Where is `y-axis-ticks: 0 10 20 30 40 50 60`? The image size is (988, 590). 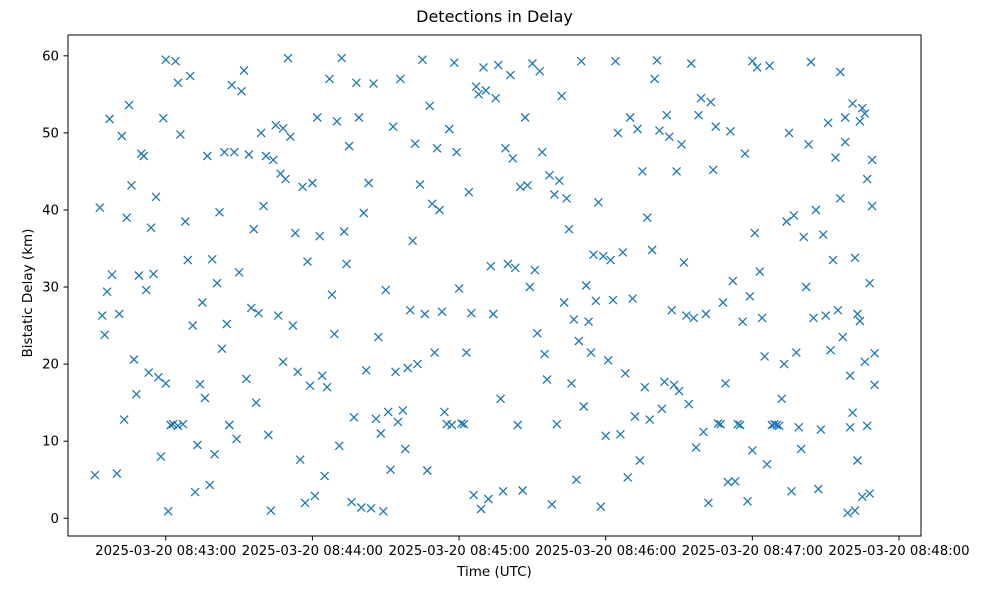
y-axis-ticks: 0 10 20 30 40 50 60 is located at coordinates (55, 288).